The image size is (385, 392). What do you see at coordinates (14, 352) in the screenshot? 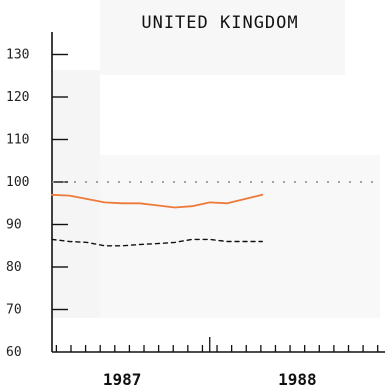
I see `y-tick-label: 60` at bounding box center [14, 352].